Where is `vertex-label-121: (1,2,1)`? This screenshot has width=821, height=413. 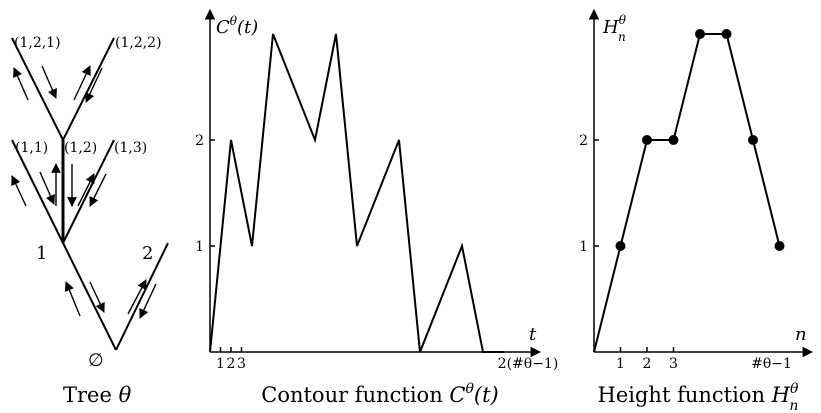 vertex-label-121: (1,2,1) is located at coordinates (37, 43).